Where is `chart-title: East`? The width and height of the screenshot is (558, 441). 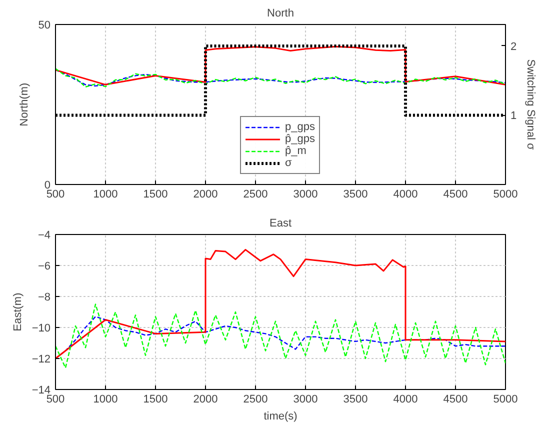
chart-title: East is located at coordinates (280, 224).